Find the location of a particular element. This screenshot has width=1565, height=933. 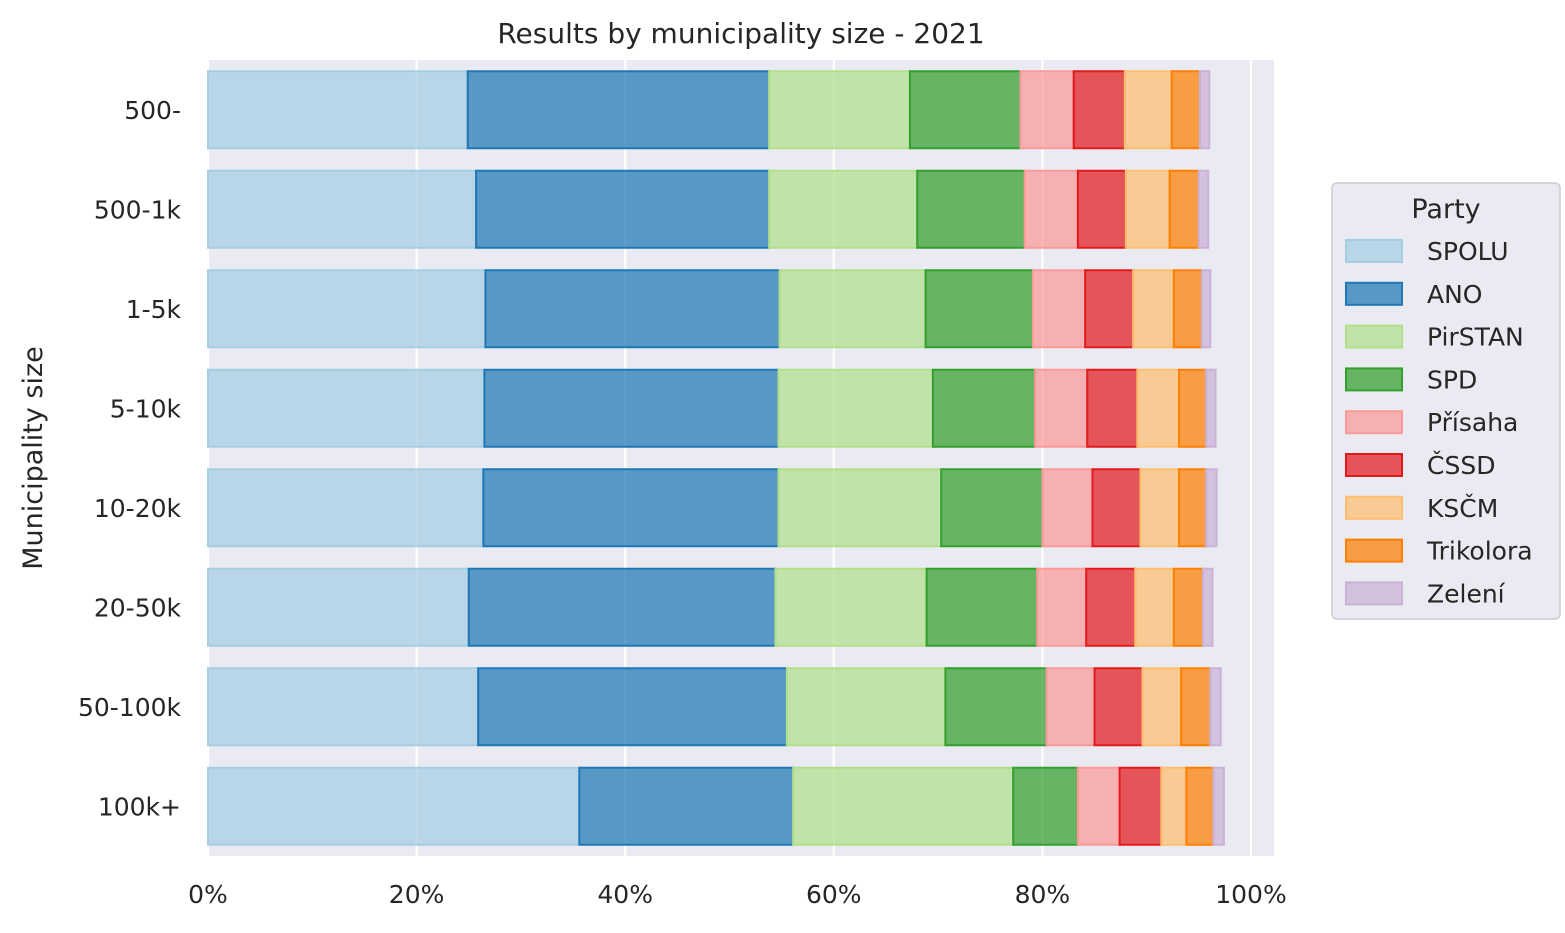

legend-label: Přísaha is located at coordinates (1472, 422).